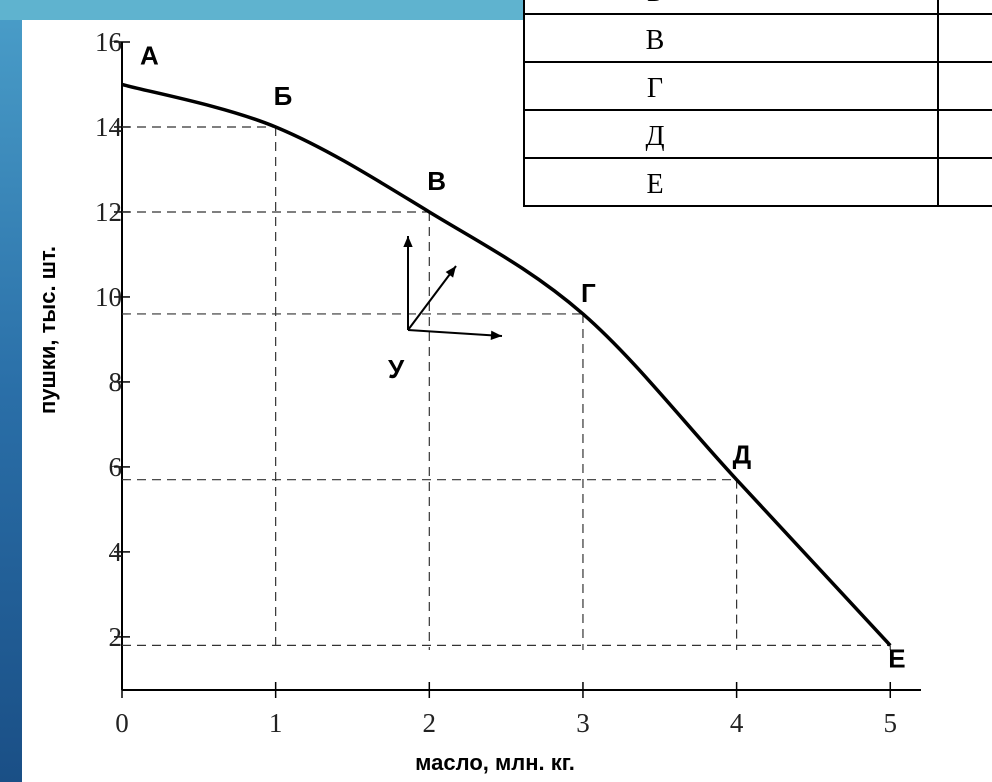  What do you see at coordinates (149, 55) in the screenshot?
I see `point-label: А` at bounding box center [149, 55].